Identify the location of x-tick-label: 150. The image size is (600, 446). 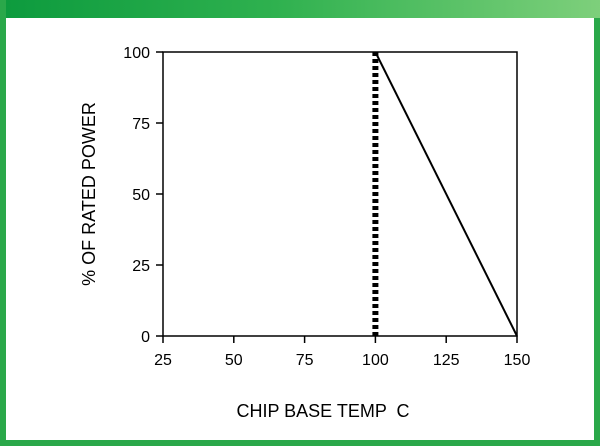
(517, 360).